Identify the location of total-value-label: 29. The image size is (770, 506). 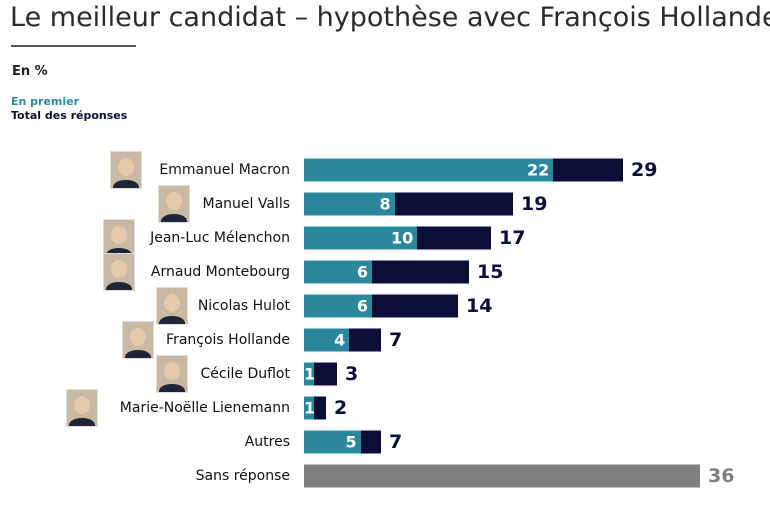
(644, 170).